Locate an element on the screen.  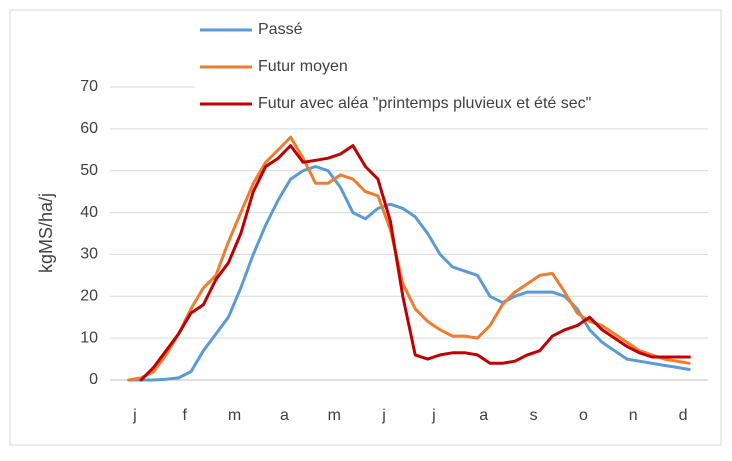
y-tick-label: 20 is located at coordinates (89, 296).